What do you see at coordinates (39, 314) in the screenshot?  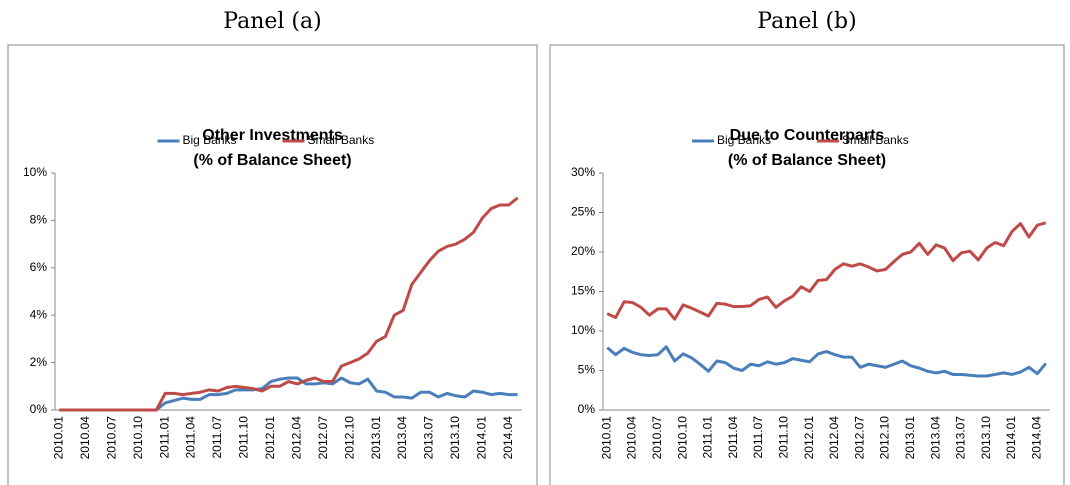 I see `y-tick-label: 4%` at bounding box center [39, 314].